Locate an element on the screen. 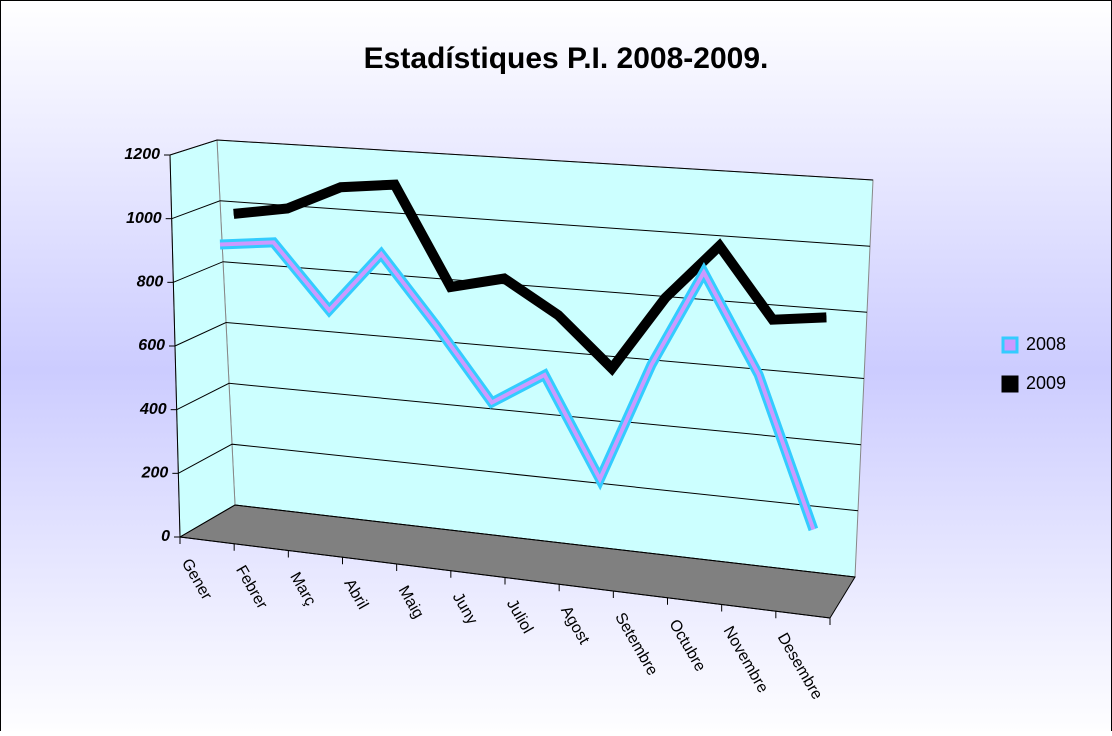 The image size is (1112, 736). y-tick-label: 800 is located at coordinates (150, 282).